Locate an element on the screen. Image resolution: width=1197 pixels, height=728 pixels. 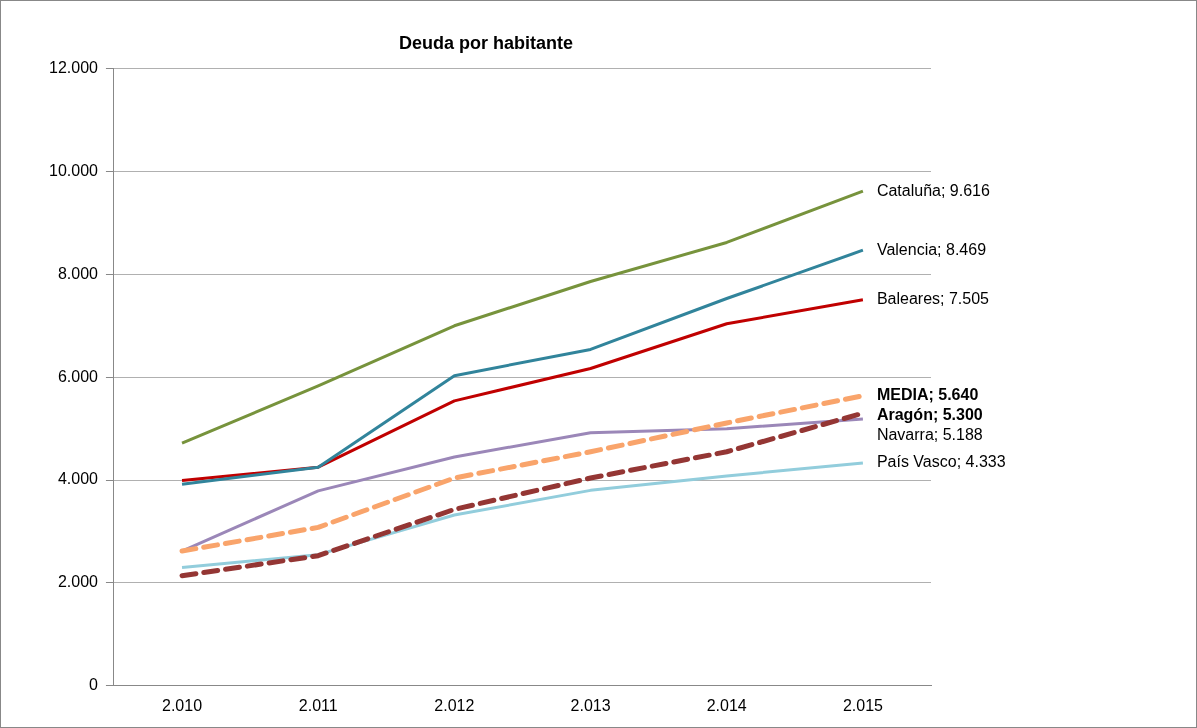
y-tick-label: 4.000 is located at coordinates (78, 479).